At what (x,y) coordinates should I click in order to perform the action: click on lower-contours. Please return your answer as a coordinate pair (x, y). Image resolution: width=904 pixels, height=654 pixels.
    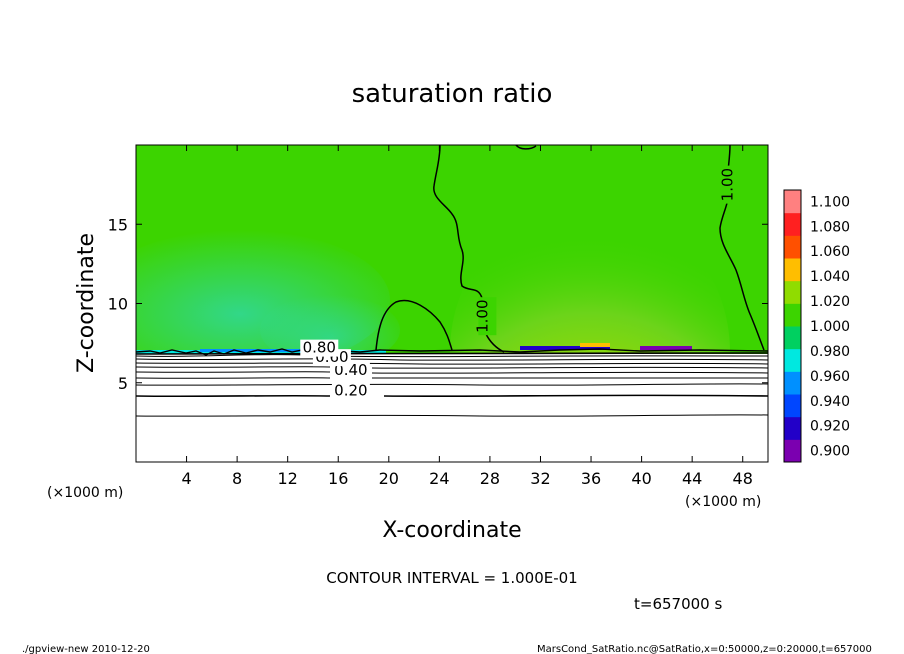
    Looking at the image, I should click on (452, 384).